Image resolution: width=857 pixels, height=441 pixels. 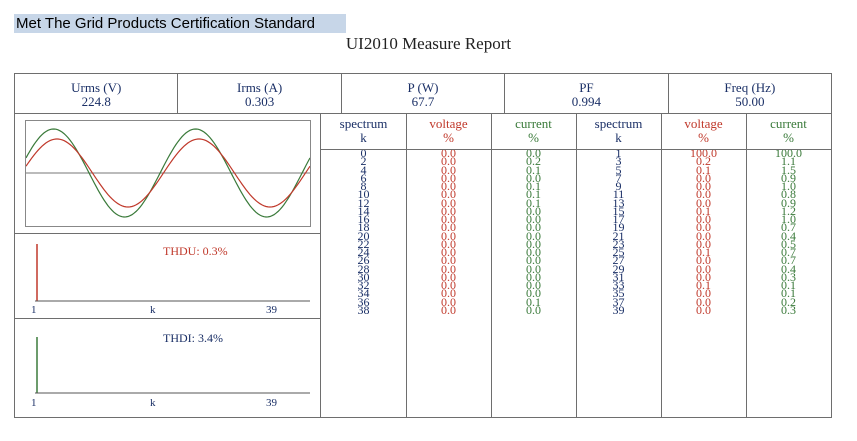 I want to click on table-cell: 17, so click(x=618, y=219).